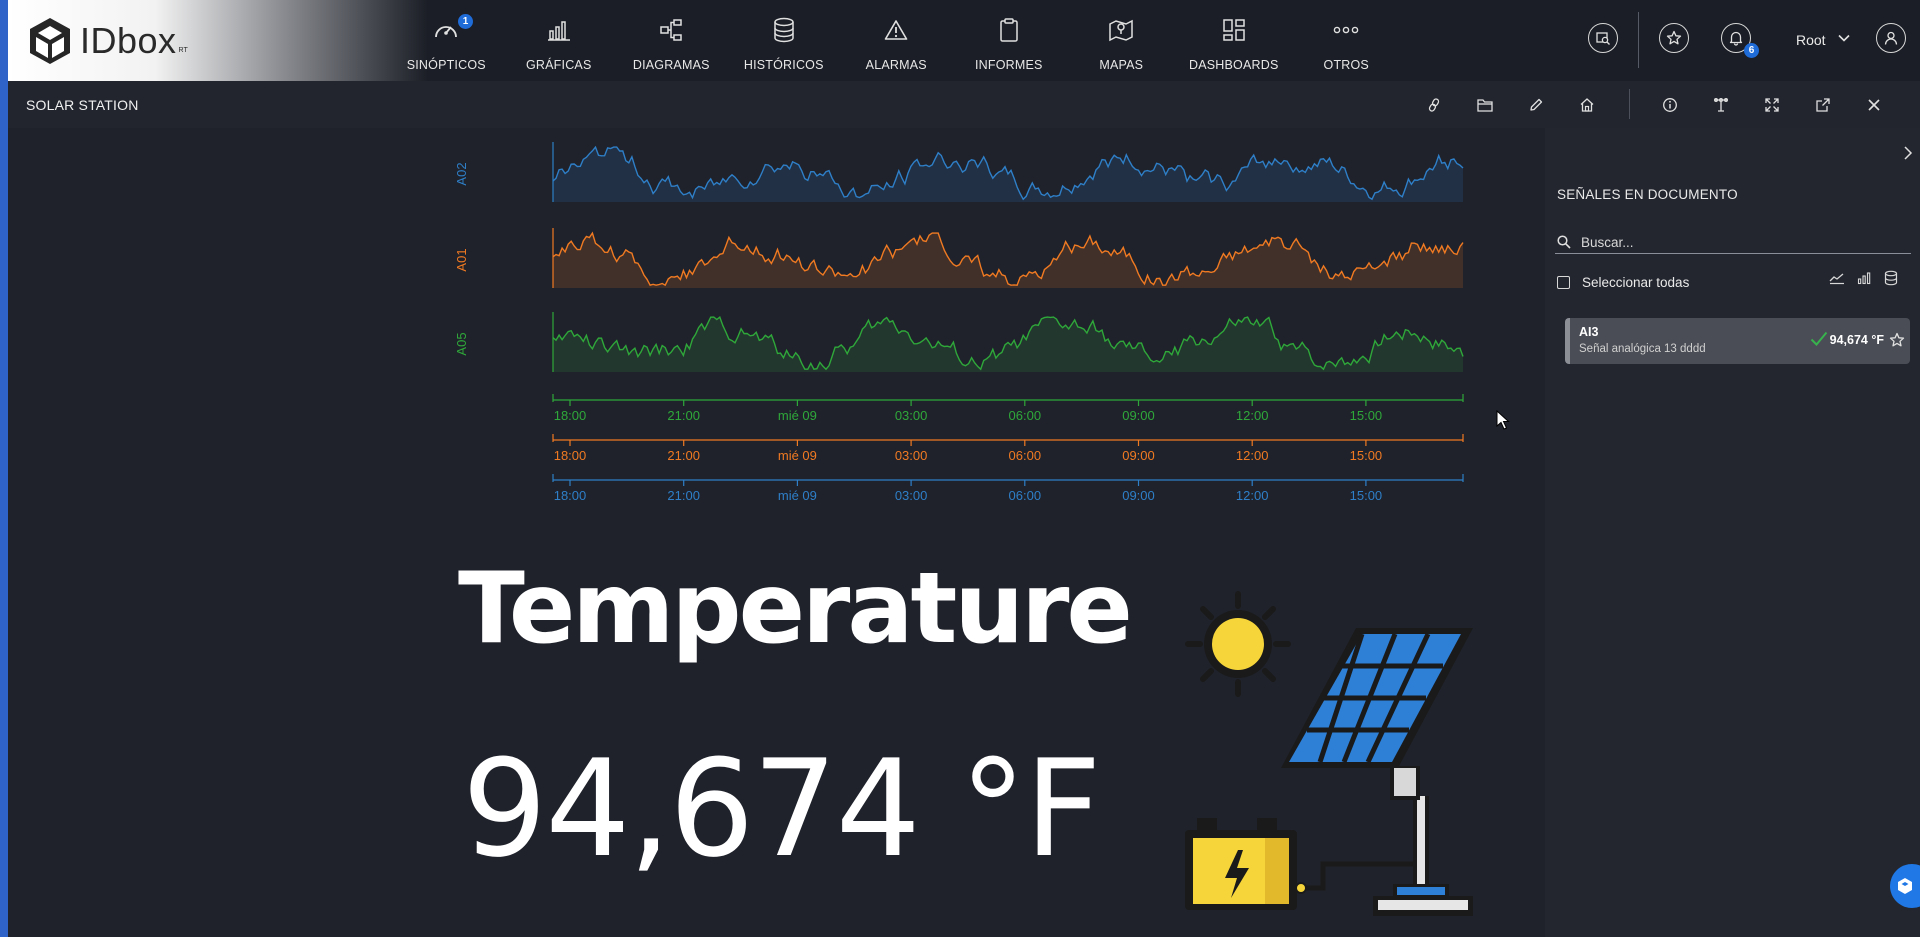  I want to click on series-area-a05, so click(1008, 344).